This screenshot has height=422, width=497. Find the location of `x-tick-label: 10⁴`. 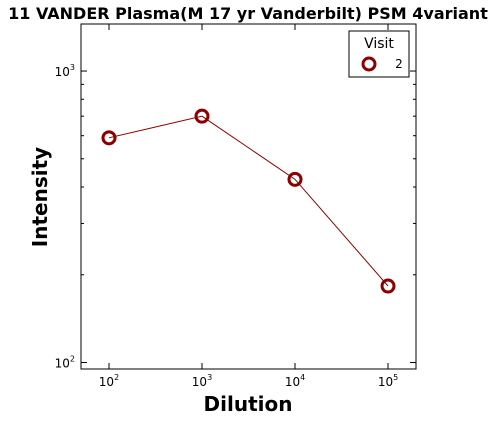

x-tick-label: 10⁴ is located at coordinates (295, 381).